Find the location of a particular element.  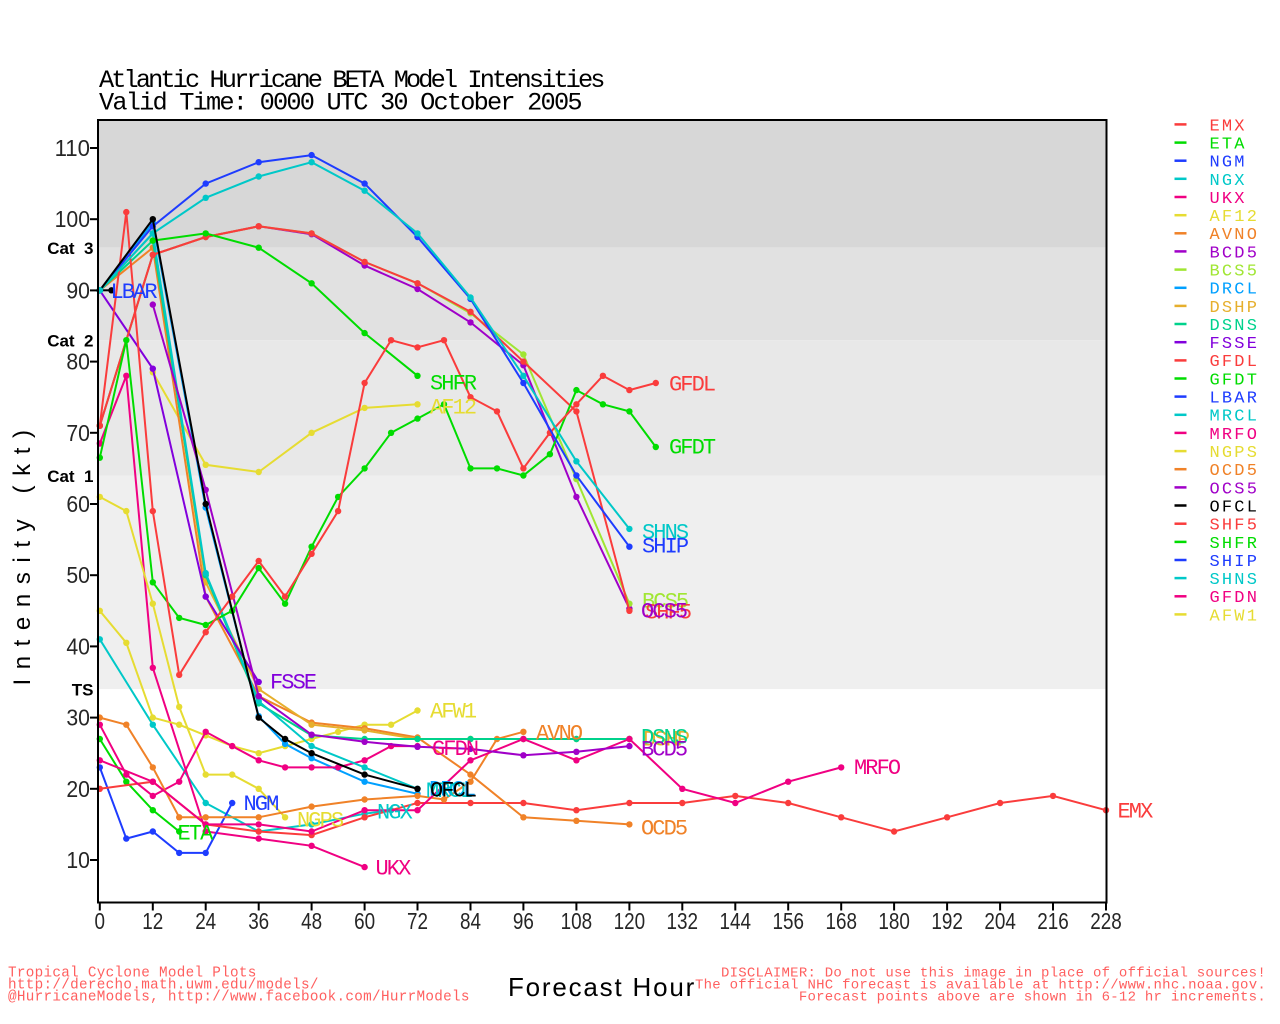

svg-text: TS is located at coordinates (83, 690).